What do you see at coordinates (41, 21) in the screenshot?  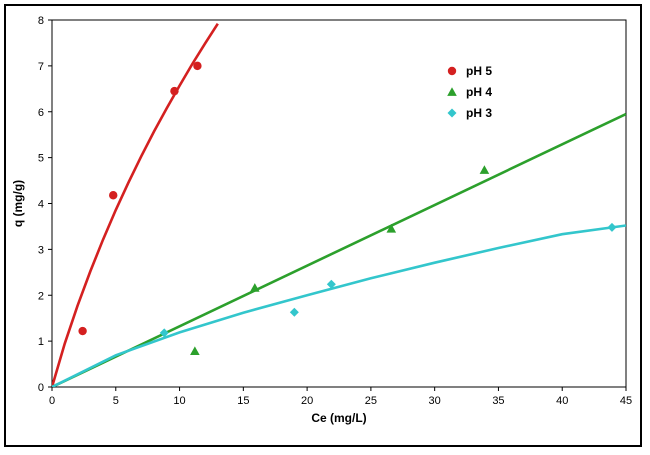 I see `y-tick-label: 8` at bounding box center [41, 21].